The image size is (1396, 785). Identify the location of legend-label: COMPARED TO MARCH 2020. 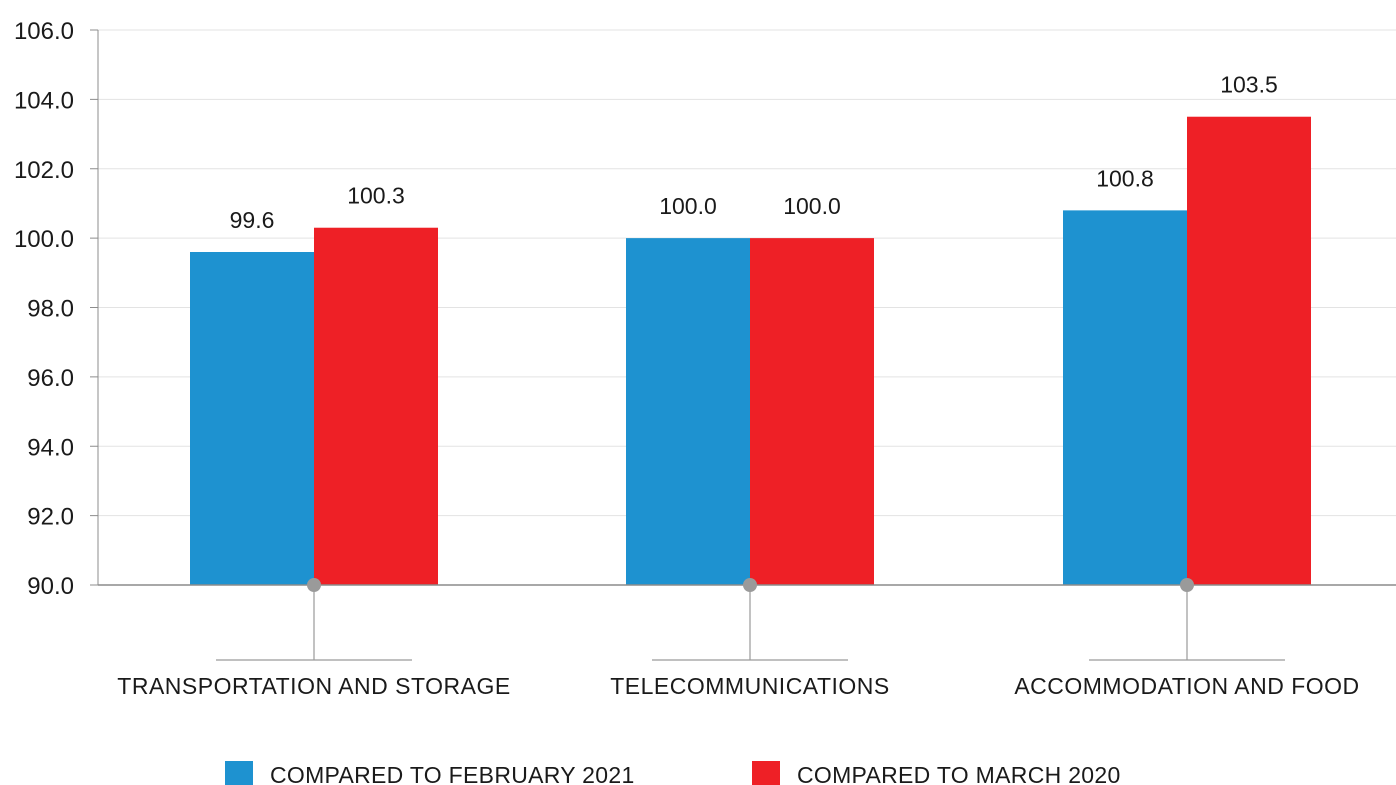
(959, 773).